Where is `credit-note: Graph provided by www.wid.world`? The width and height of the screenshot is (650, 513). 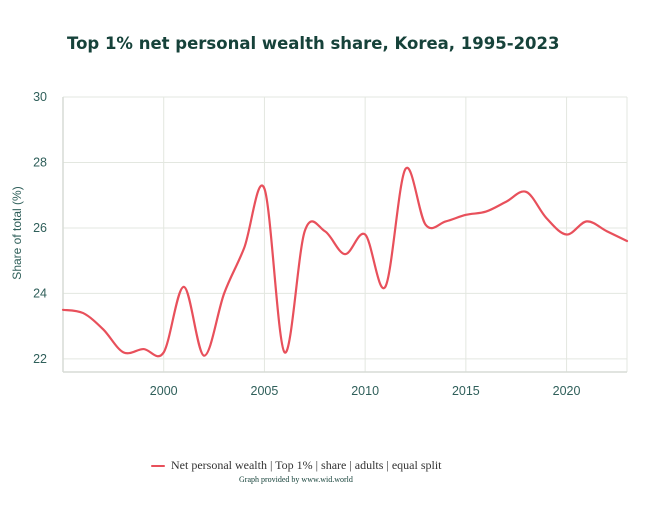 credit-note: Graph provided by www.wid.world is located at coordinates (296, 479).